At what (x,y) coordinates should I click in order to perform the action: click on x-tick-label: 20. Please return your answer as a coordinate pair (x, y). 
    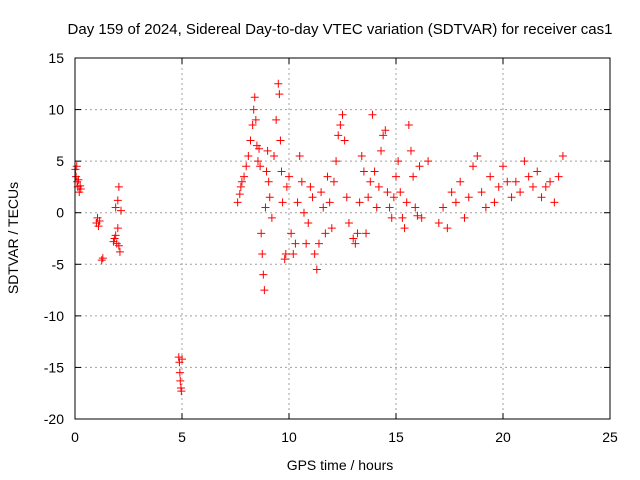
    Looking at the image, I should click on (503, 437).